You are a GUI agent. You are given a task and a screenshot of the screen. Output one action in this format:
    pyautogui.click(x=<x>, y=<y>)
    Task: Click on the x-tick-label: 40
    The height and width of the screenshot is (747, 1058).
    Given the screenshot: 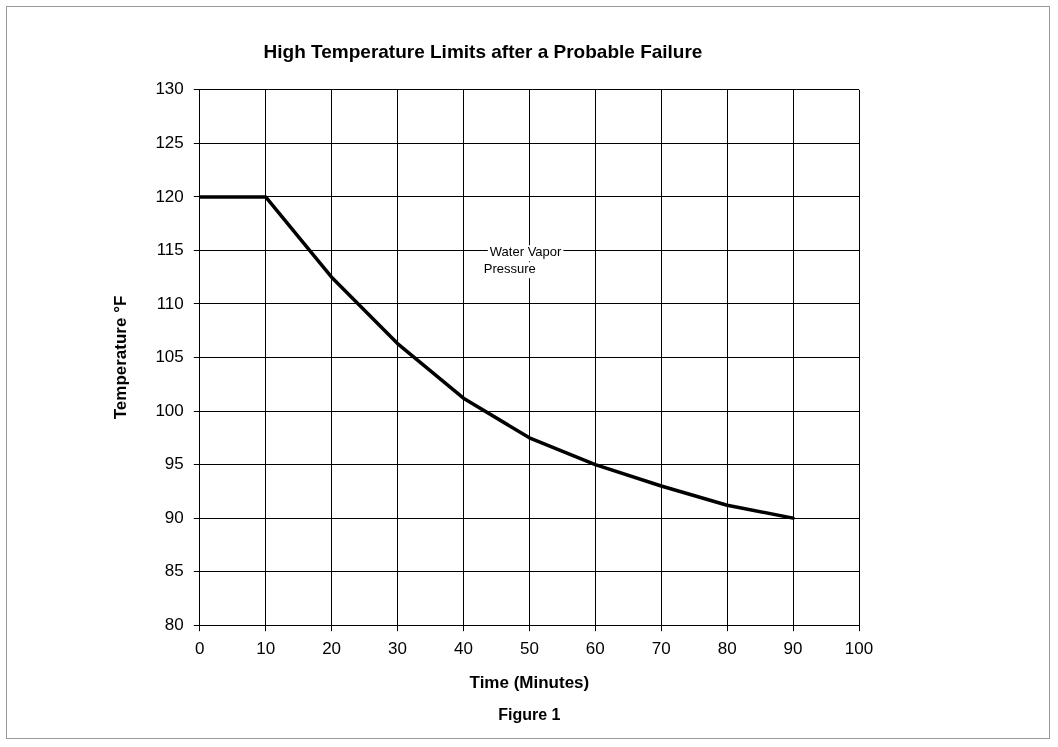 What is the action you would take?
    pyautogui.click(x=463, y=649)
    